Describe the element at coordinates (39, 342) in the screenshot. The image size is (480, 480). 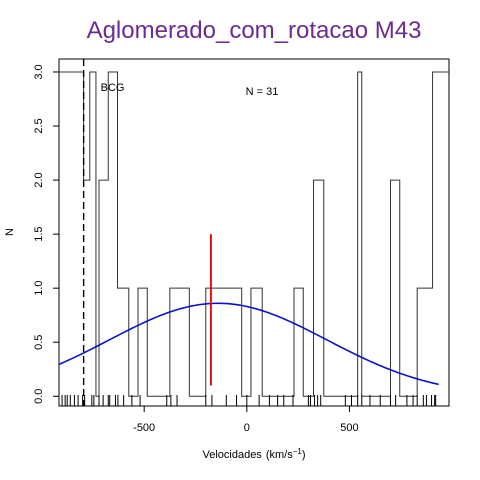
I see `y-tick-label: 0.5` at that location.